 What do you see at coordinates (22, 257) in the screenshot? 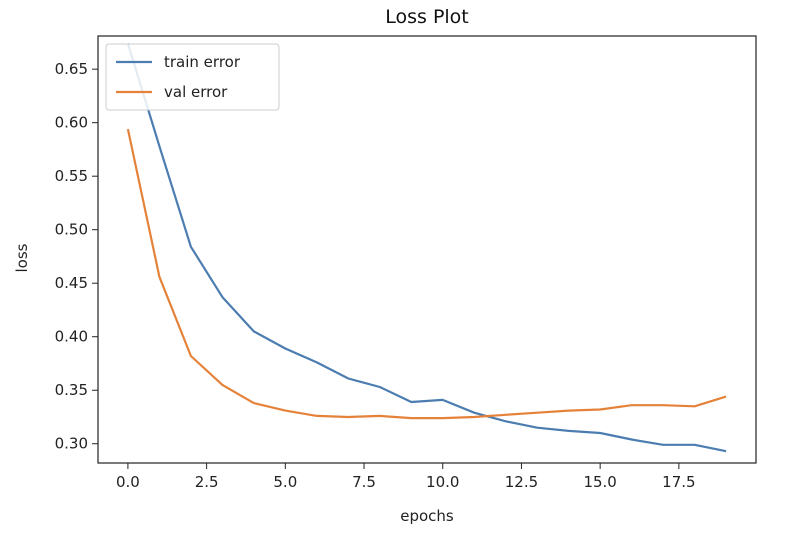
I see `y-axis-label: loss` at bounding box center [22, 257].